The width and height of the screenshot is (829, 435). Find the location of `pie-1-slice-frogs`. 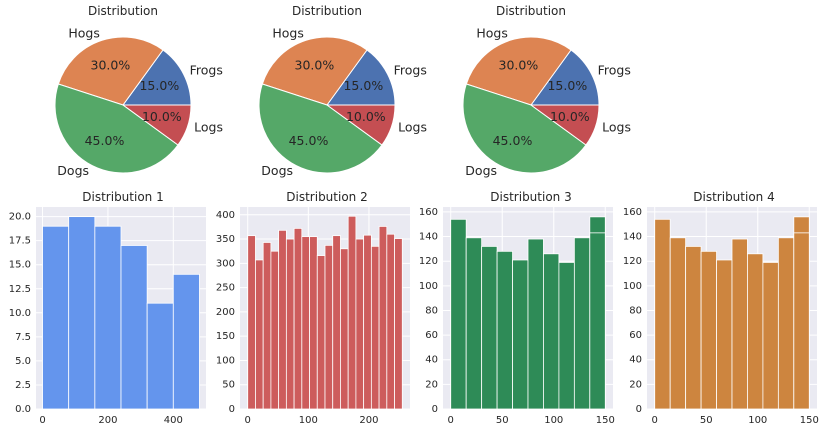

pie-1-slice-frogs is located at coordinates (157, 77).